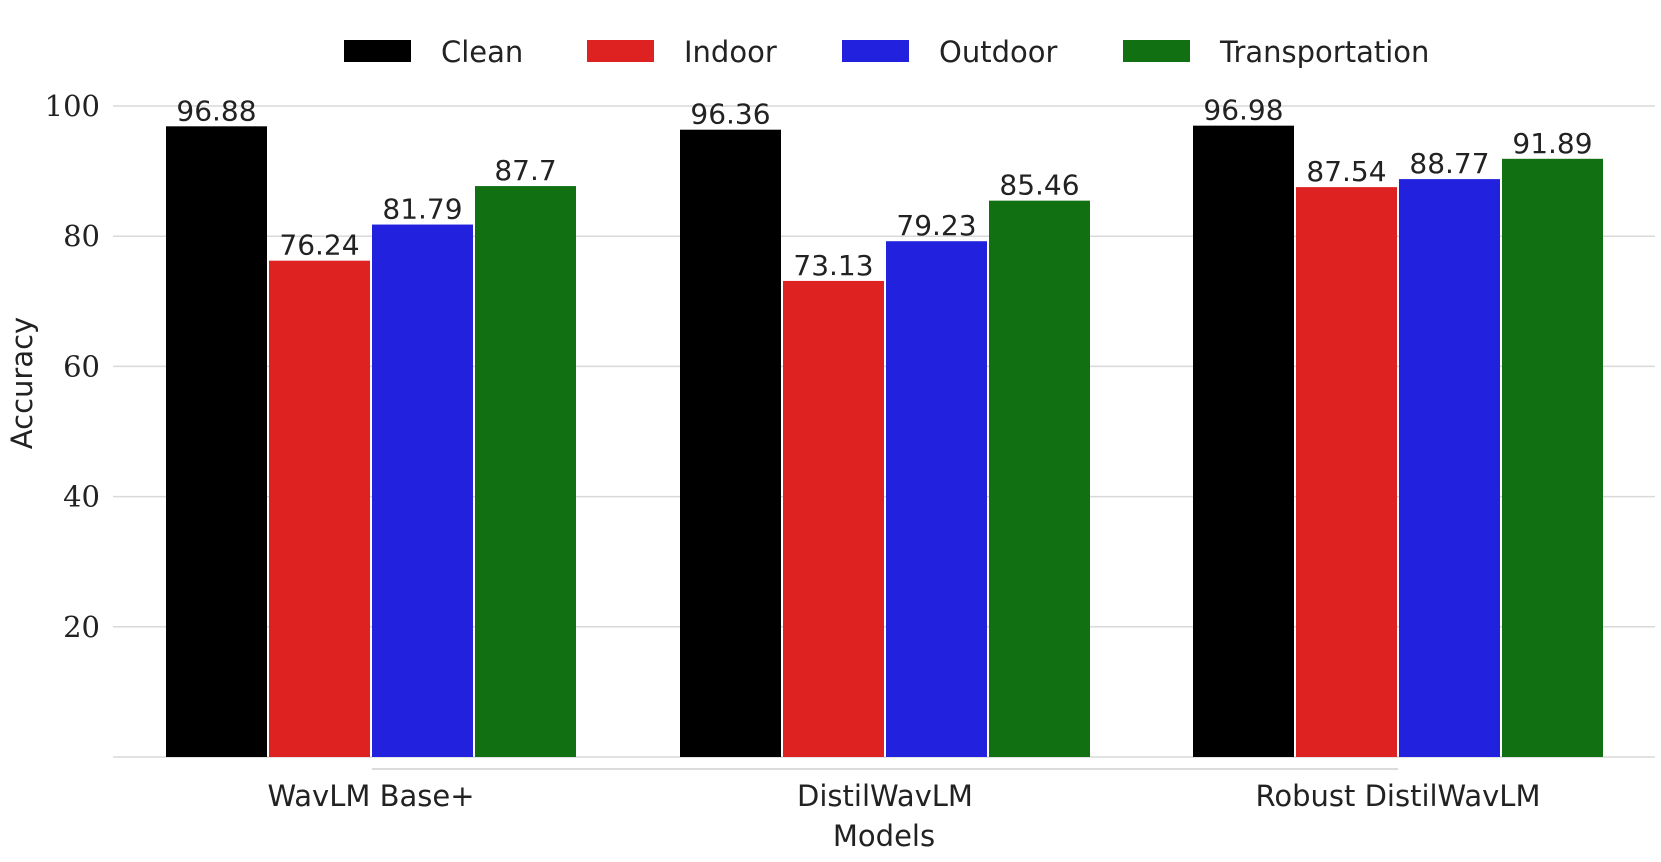  Describe the element at coordinates (81, 497) in the screenshot. I see `y-tick-label: 40` at that location.